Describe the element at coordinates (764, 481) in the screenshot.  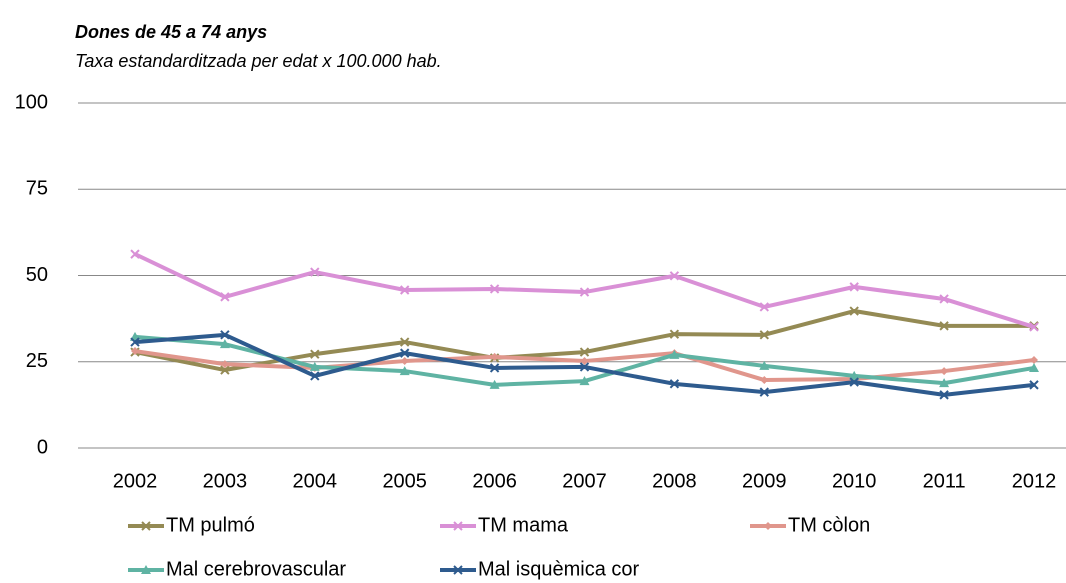
I see `x-tick-label: 2009` at that location.